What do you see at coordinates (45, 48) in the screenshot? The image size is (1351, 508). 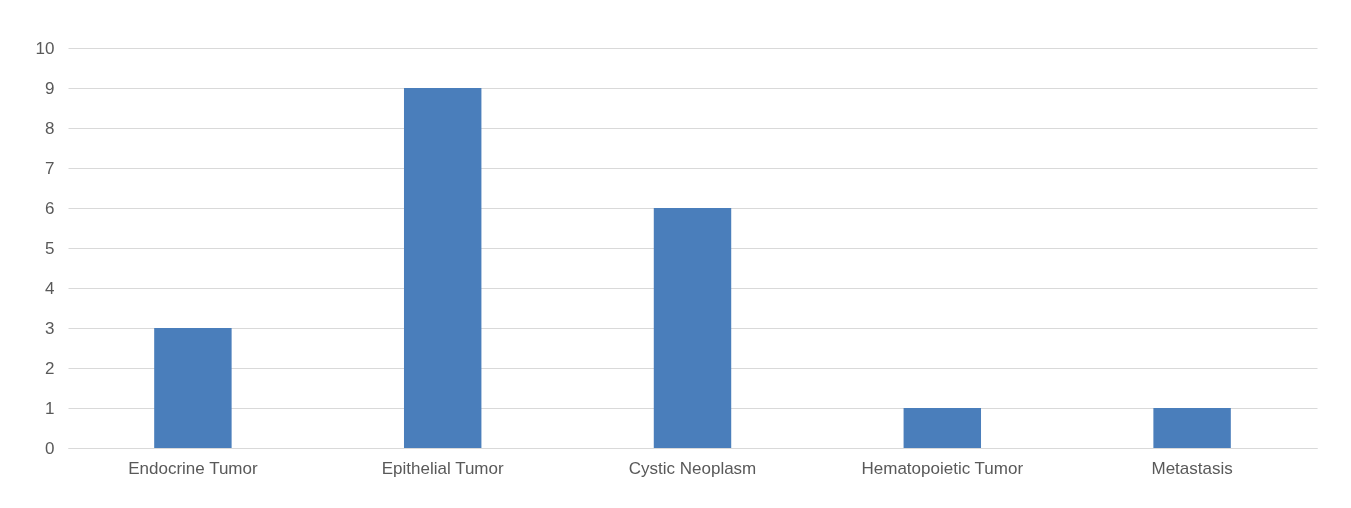 I see `y-tick-label: 10` at bounding box center [45, 48].